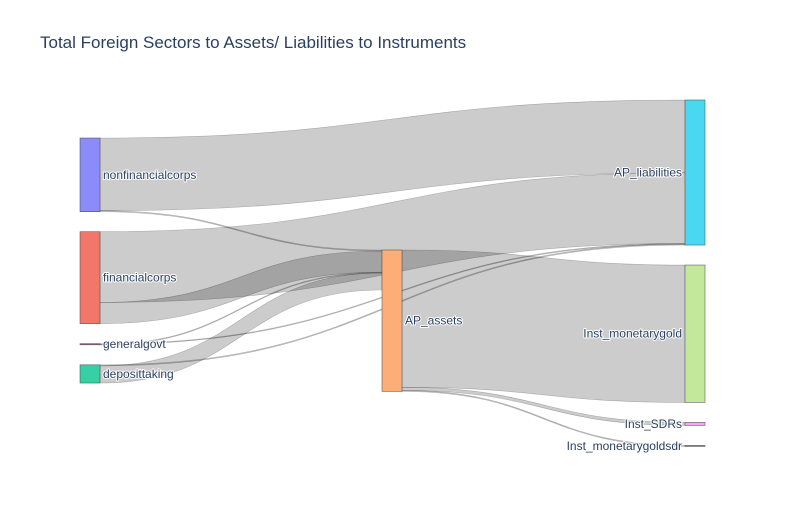  Describe the element at coordinates (90, 374) in the screenshot. I see `node-deposittaking` at that location.